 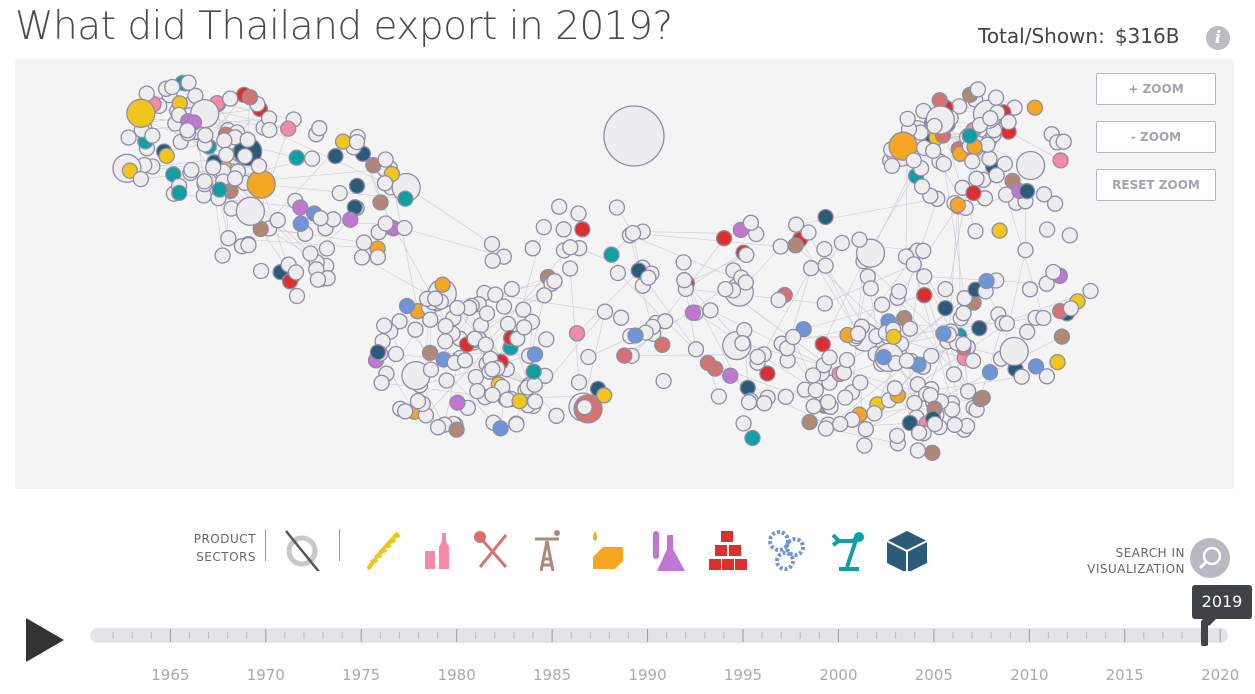 What do you see at coordinates (787, 549) in the screenshot?
I see `gears-icon` at bounding box center [787, 549].